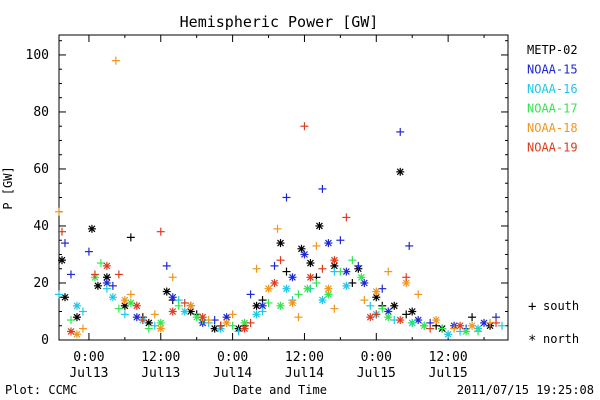 This screenshot has height=400, width=600. What do you see at coordinates (8, 187) in the screenshot?
I see `y-axis-label: P [GW]` at bounding box center [8, 187].